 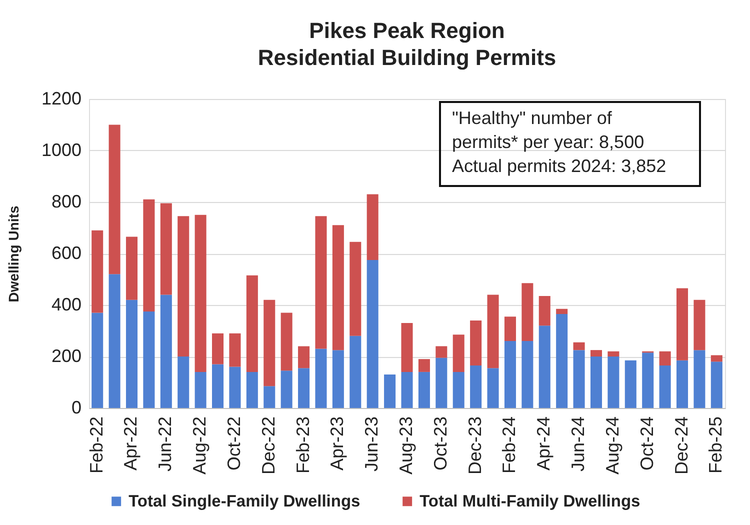 I want to click on x-tick-label: Feb-25, so click(x=716, y=445).